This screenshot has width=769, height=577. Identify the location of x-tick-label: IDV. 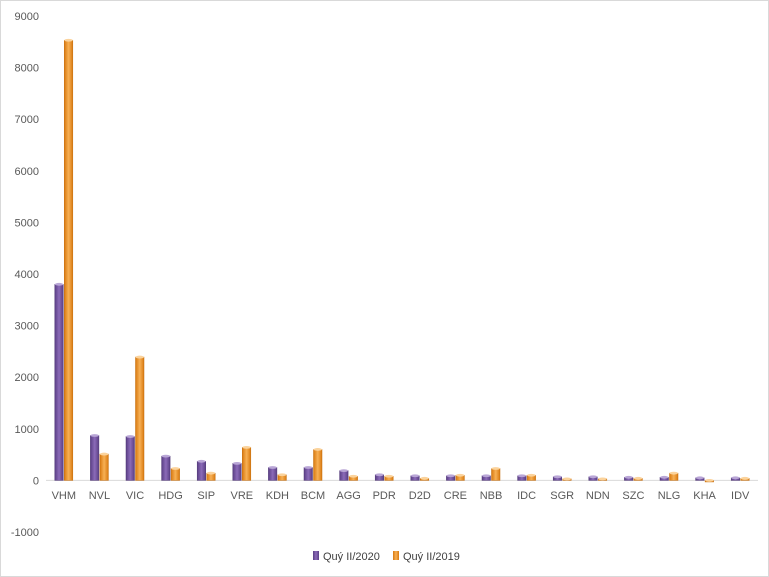
(740, 496).